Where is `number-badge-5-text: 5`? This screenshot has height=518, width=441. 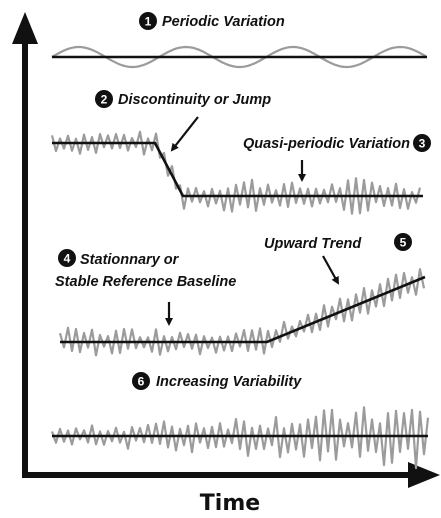
number-badge-5-text: 5 is located at coordinates (403, 243).